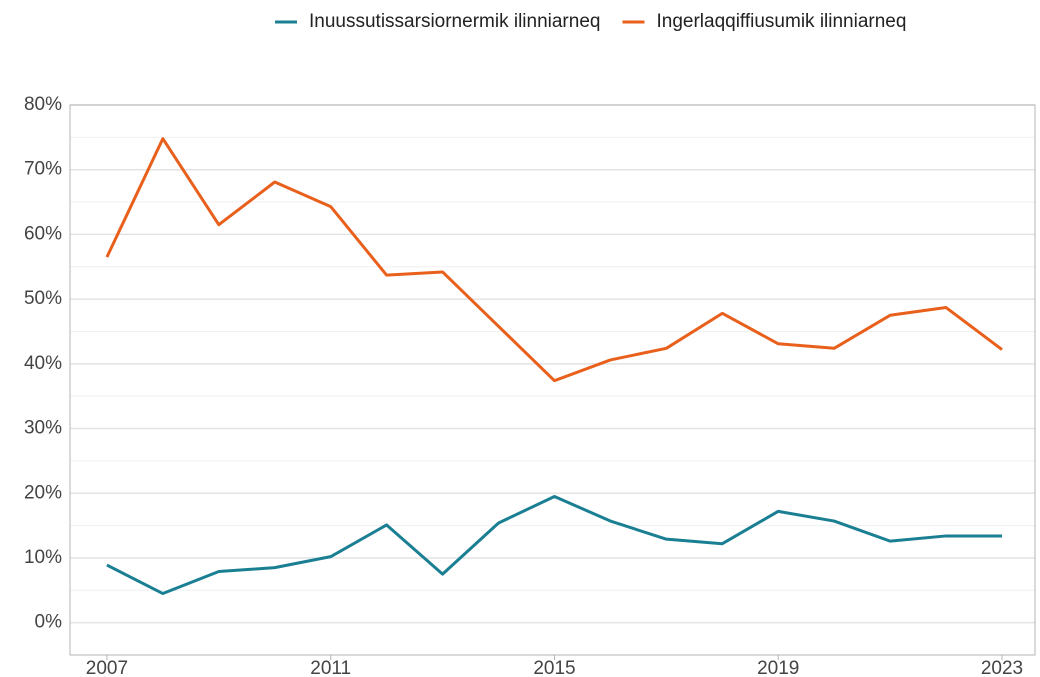 The height and width of the screenshot is (677, 1040). What do you see at coordinates (454, 21) in the screenshot?
I see `legend-label: Inuussutissarsiornermik ilinniarneq` at bounding box center [454, 21].